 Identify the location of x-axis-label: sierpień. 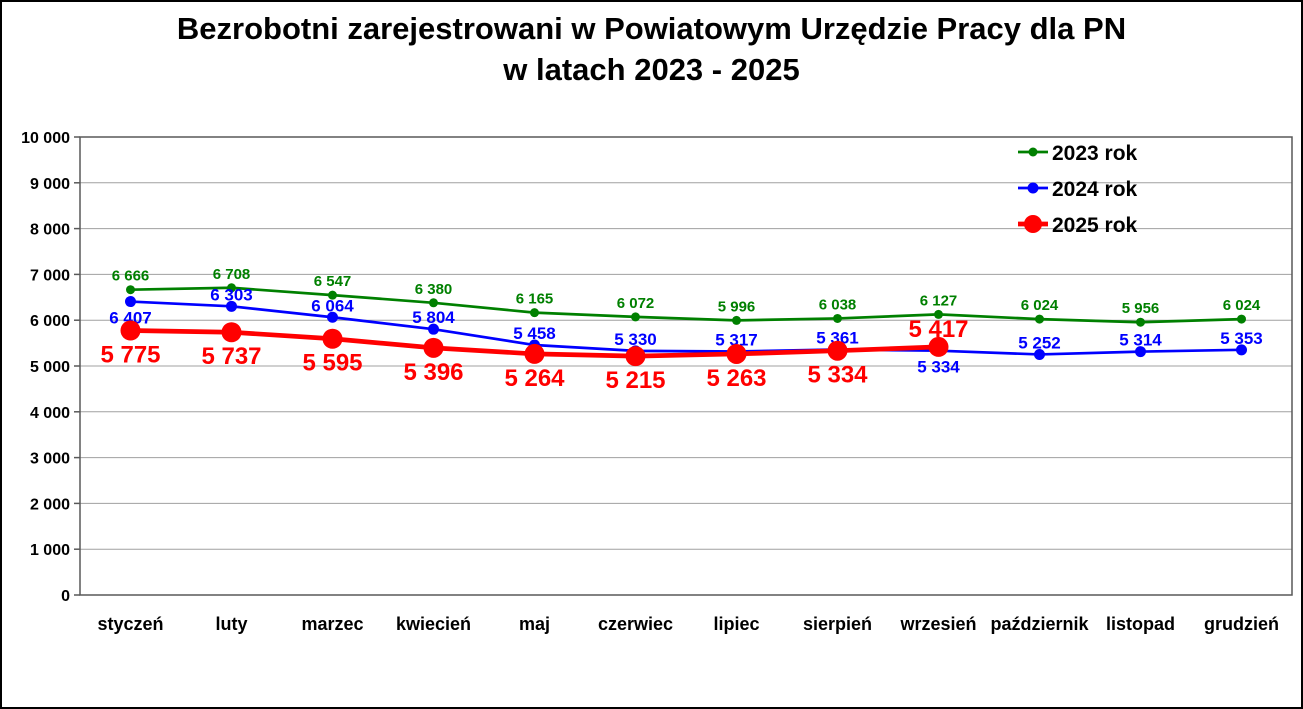
(837, 624).